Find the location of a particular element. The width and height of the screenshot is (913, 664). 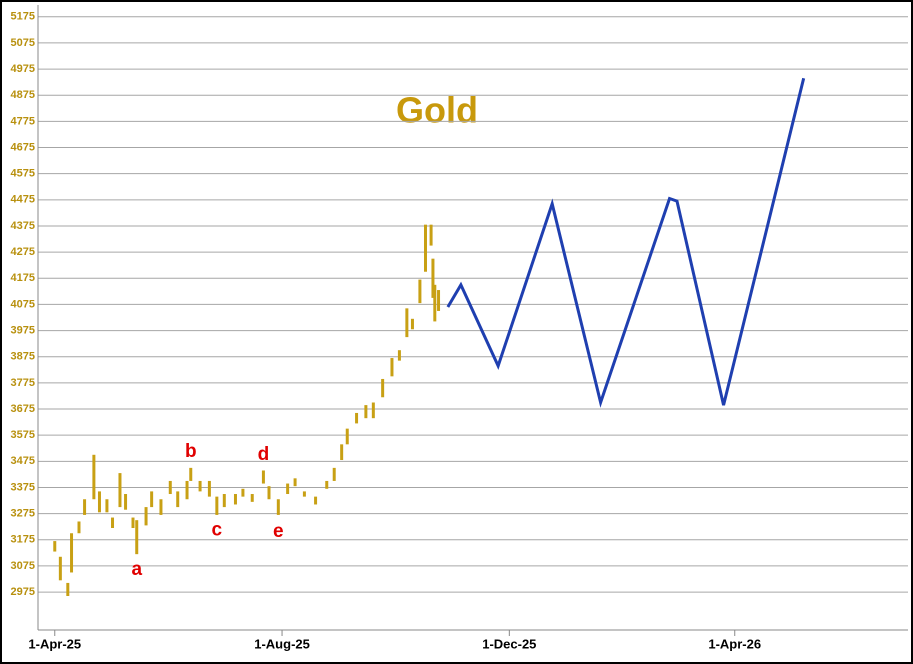

wave-label: a is located at coordinates (136, 569).